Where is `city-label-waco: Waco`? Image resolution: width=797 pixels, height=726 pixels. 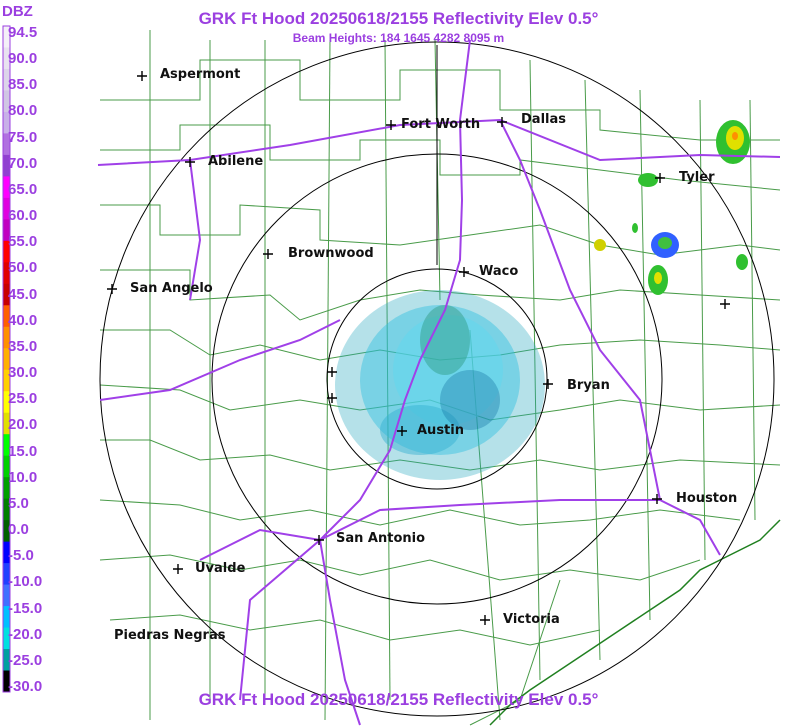 city-label-waco: Waco is located at coordinates (499, 271).